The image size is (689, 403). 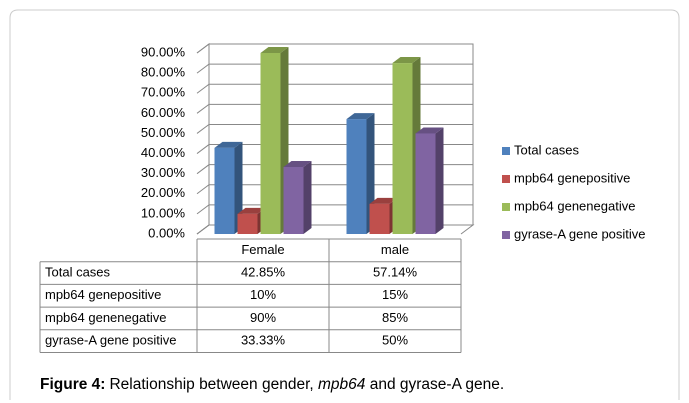 What do you see at coordinates (163, 51) in the screenshot?
I see `y-tick-label: 90.00%` at bounding box center [163, 51].